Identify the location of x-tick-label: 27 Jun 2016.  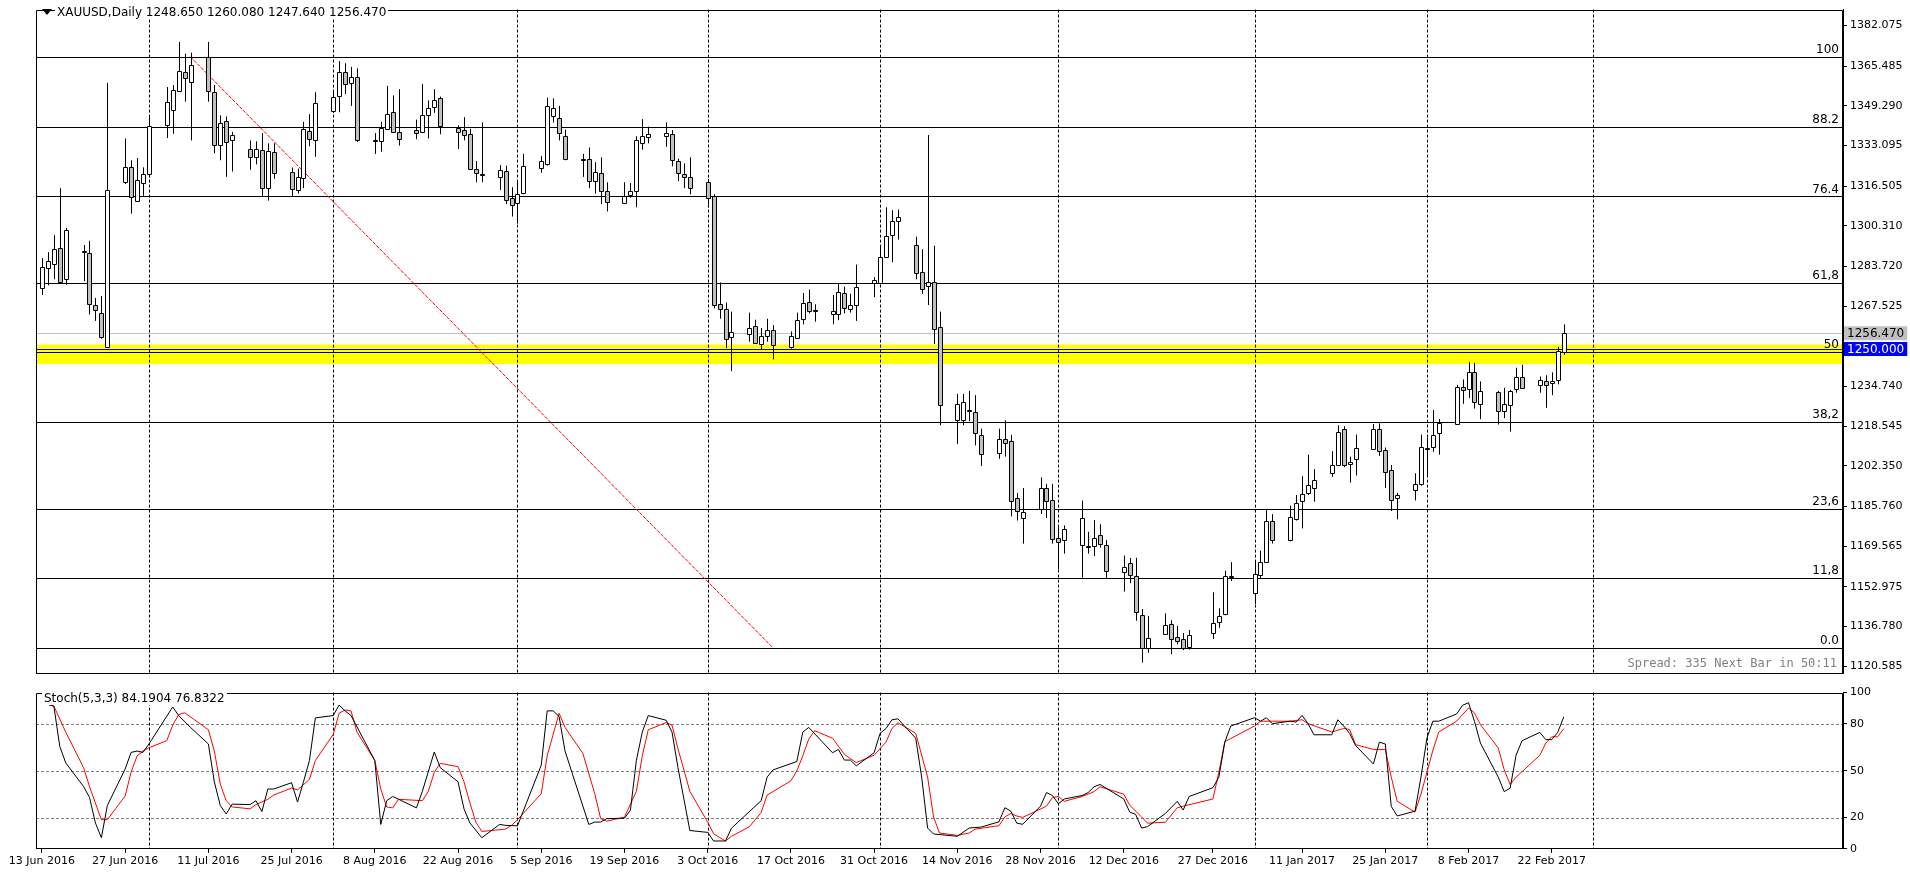
(125, 861).